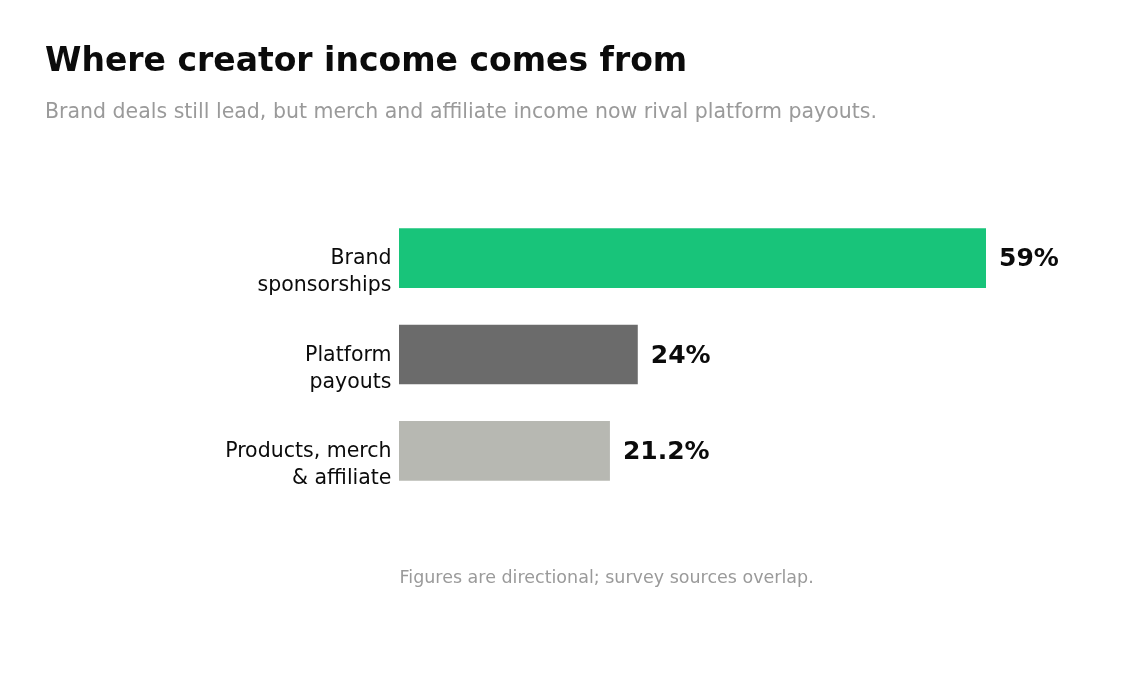  What do you see at coordinates (324, 271) in the screenshot?
I see `y-tick-label: Brand sponsorships` at bounding box center [324, 271].